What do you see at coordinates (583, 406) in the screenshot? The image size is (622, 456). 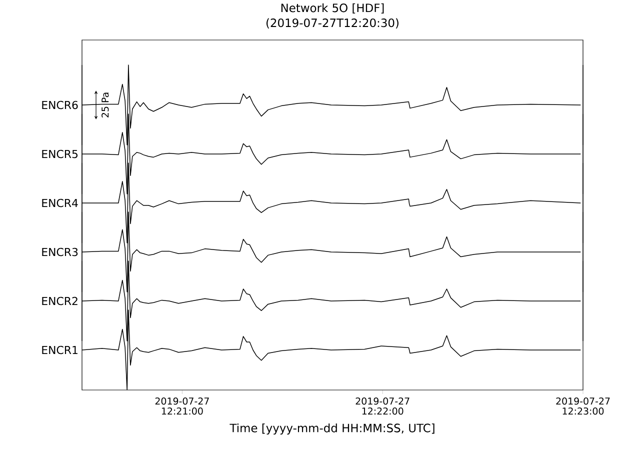 I see `x-tick-label: 2019-07-27 12:23:00` at bounding box center [583, 406].